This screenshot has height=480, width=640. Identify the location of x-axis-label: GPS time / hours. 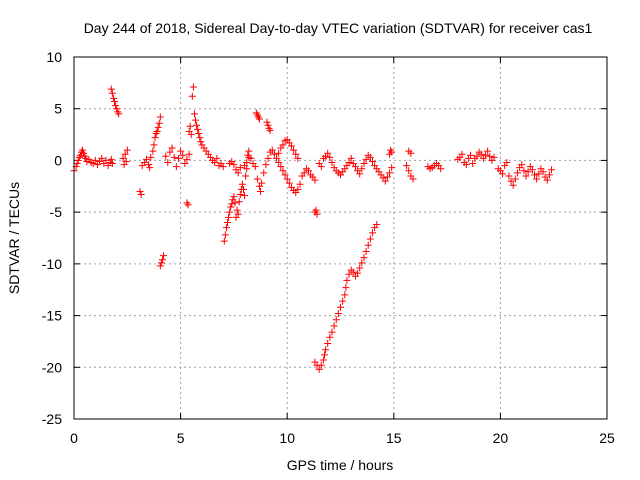
(340, 465).